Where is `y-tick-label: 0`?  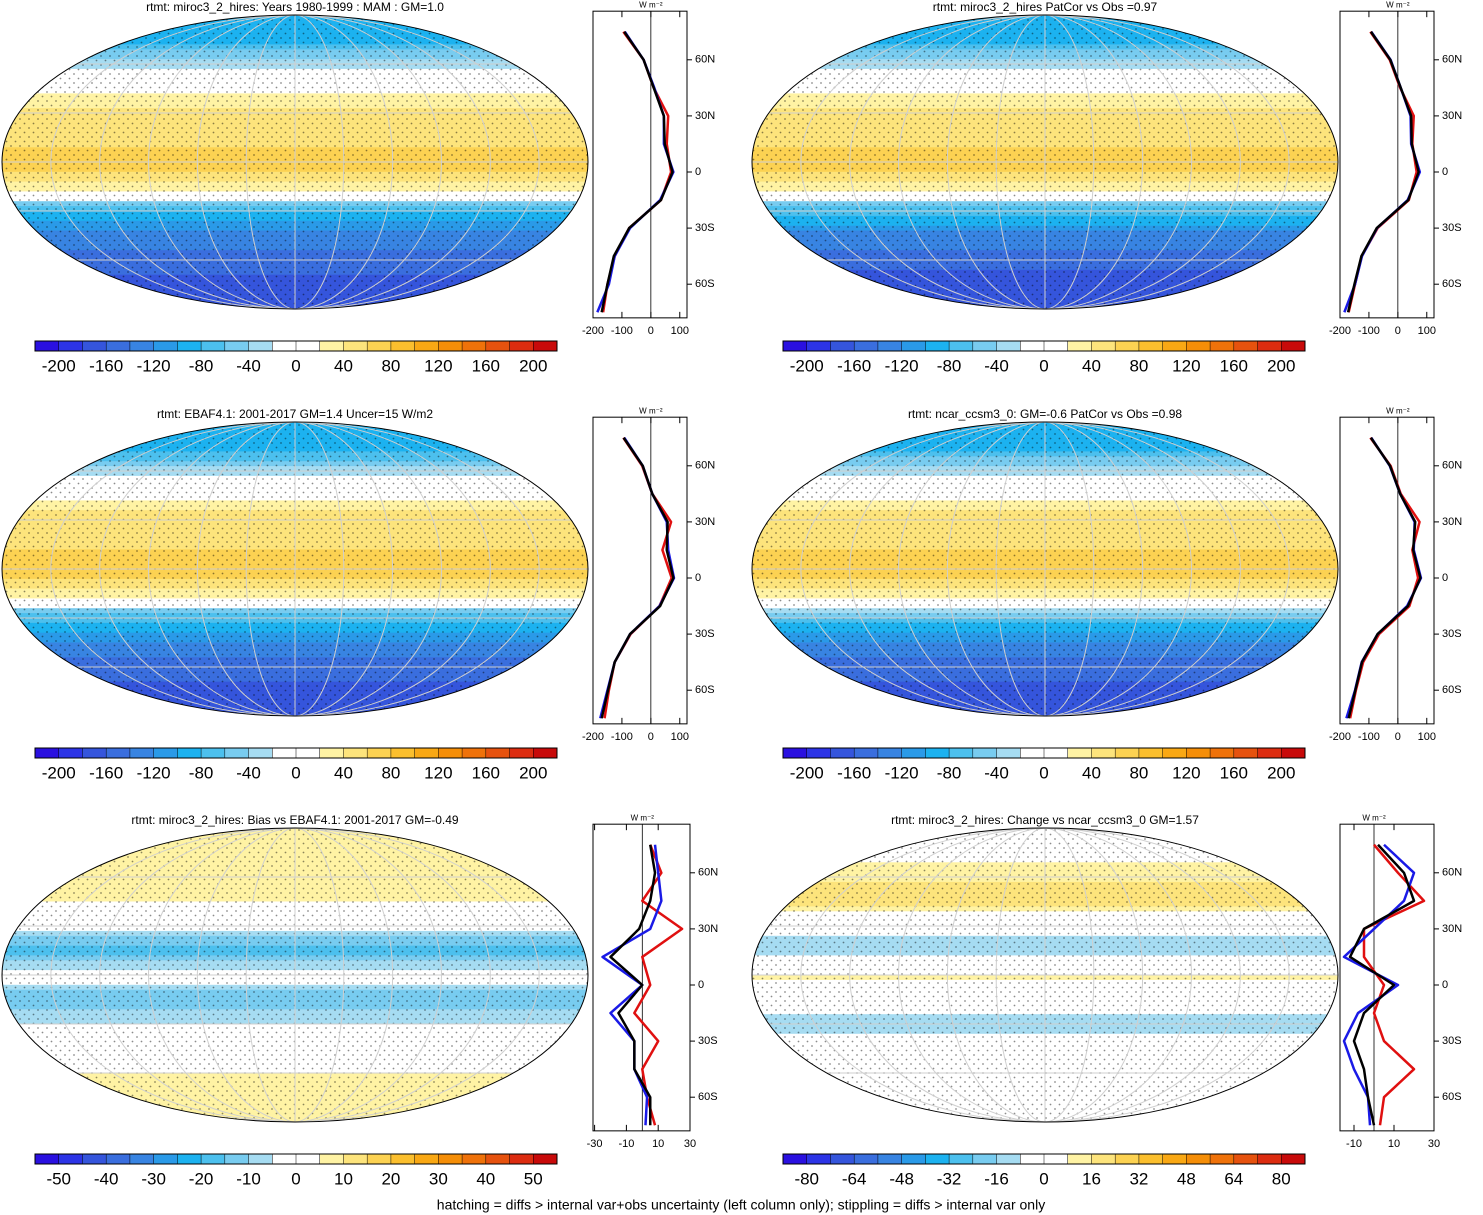 y-tick-label: 0 is located at coordinates (698, 578).